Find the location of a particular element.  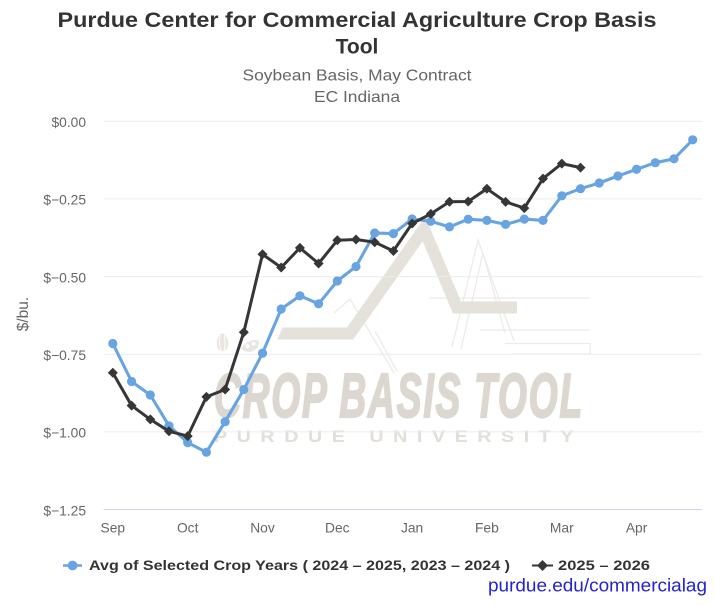

svg-text: CROP BASIS TOOL is located at coordinates (399, 396).